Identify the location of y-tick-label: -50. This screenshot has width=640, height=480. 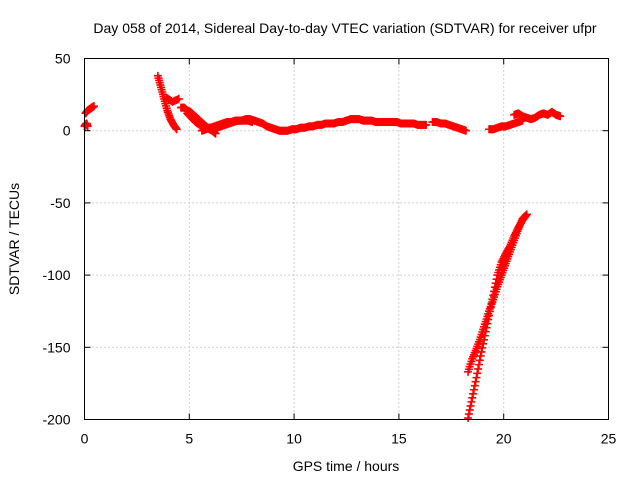
(60, 203).